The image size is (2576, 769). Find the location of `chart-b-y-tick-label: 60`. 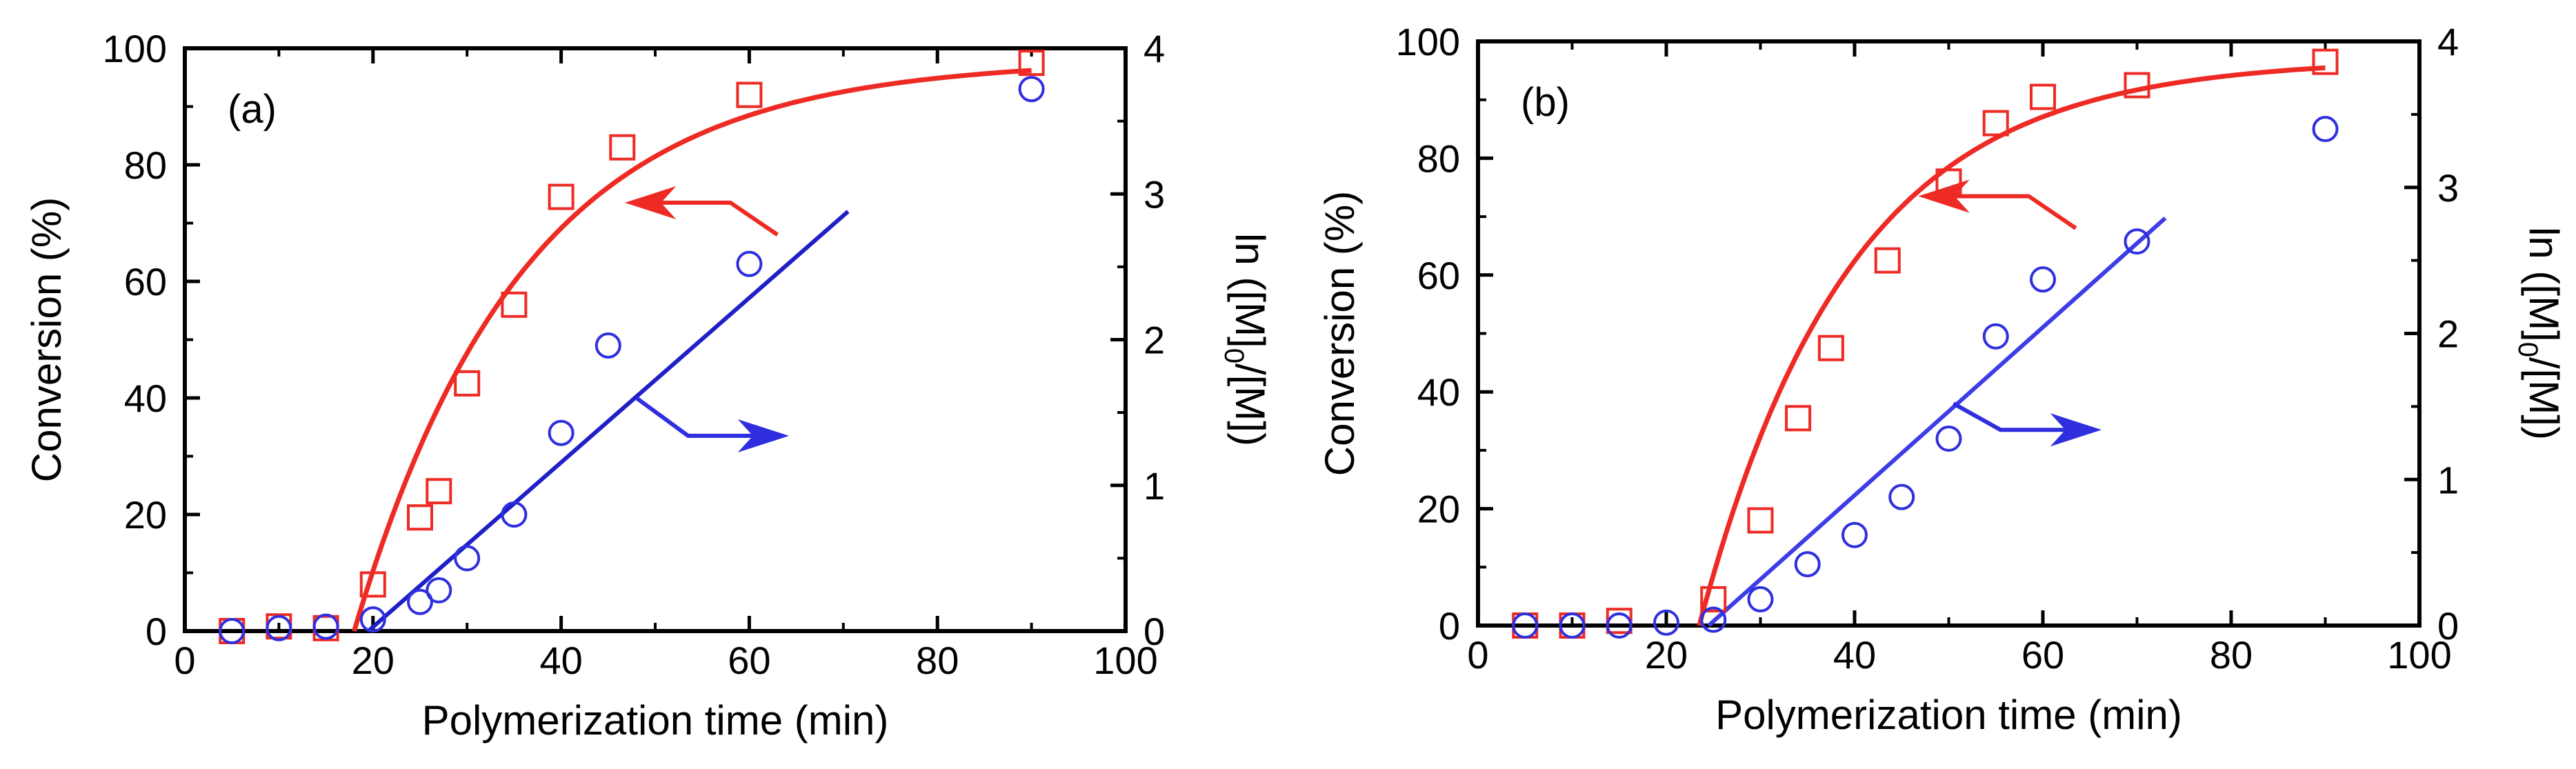

chart-b-y-tick-label: 60 is located at coordinates (1438, 275).